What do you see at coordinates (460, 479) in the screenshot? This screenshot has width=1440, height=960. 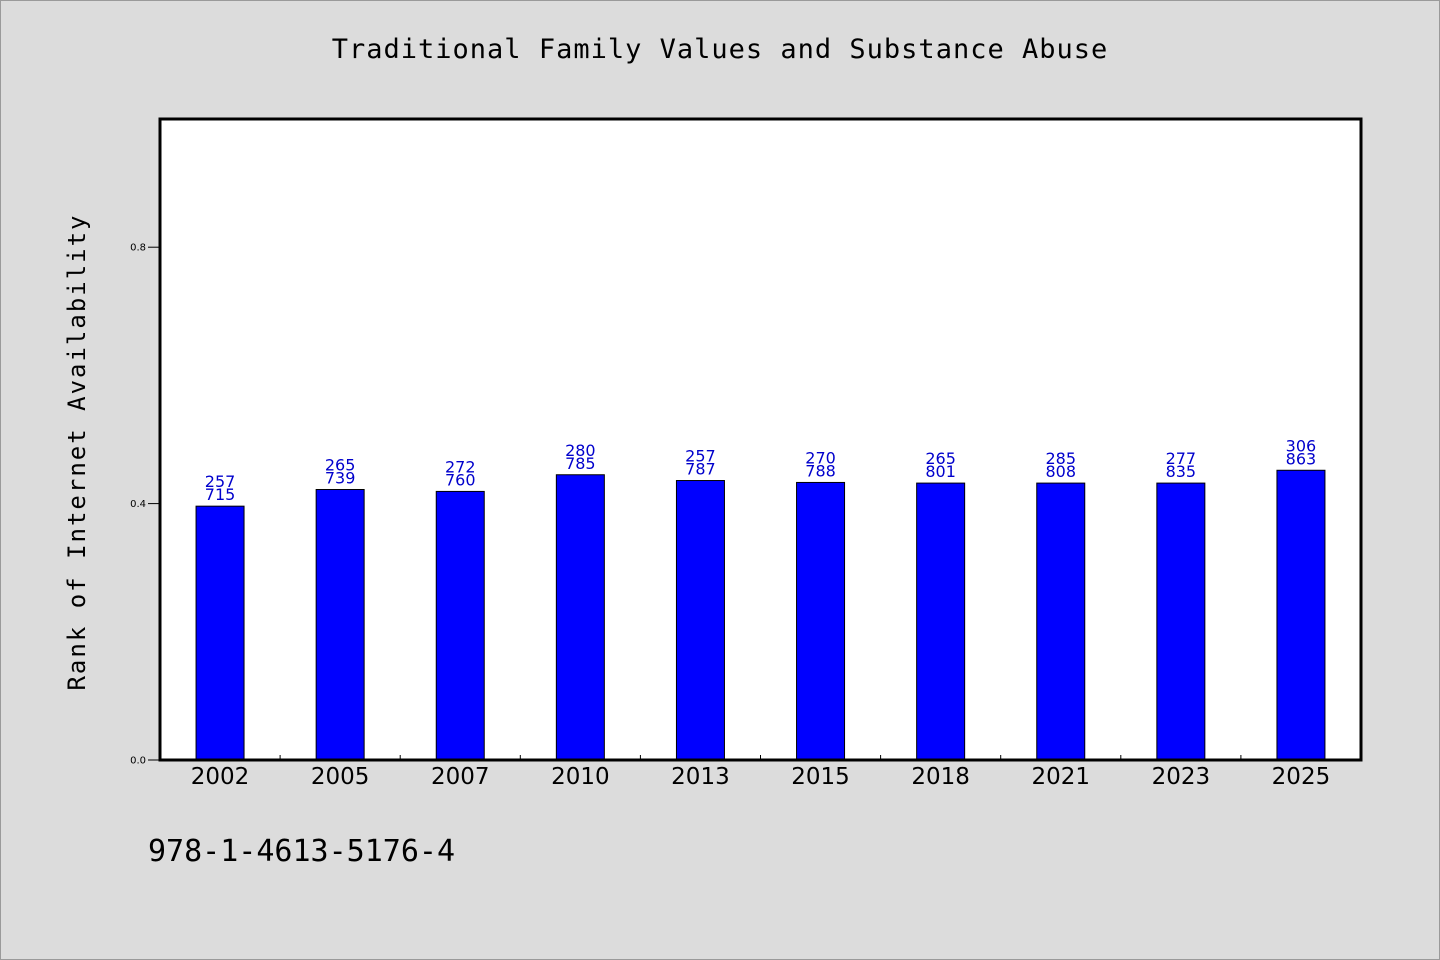 I see `data-label-2007-2: 760` at bounding box center [460, 479].